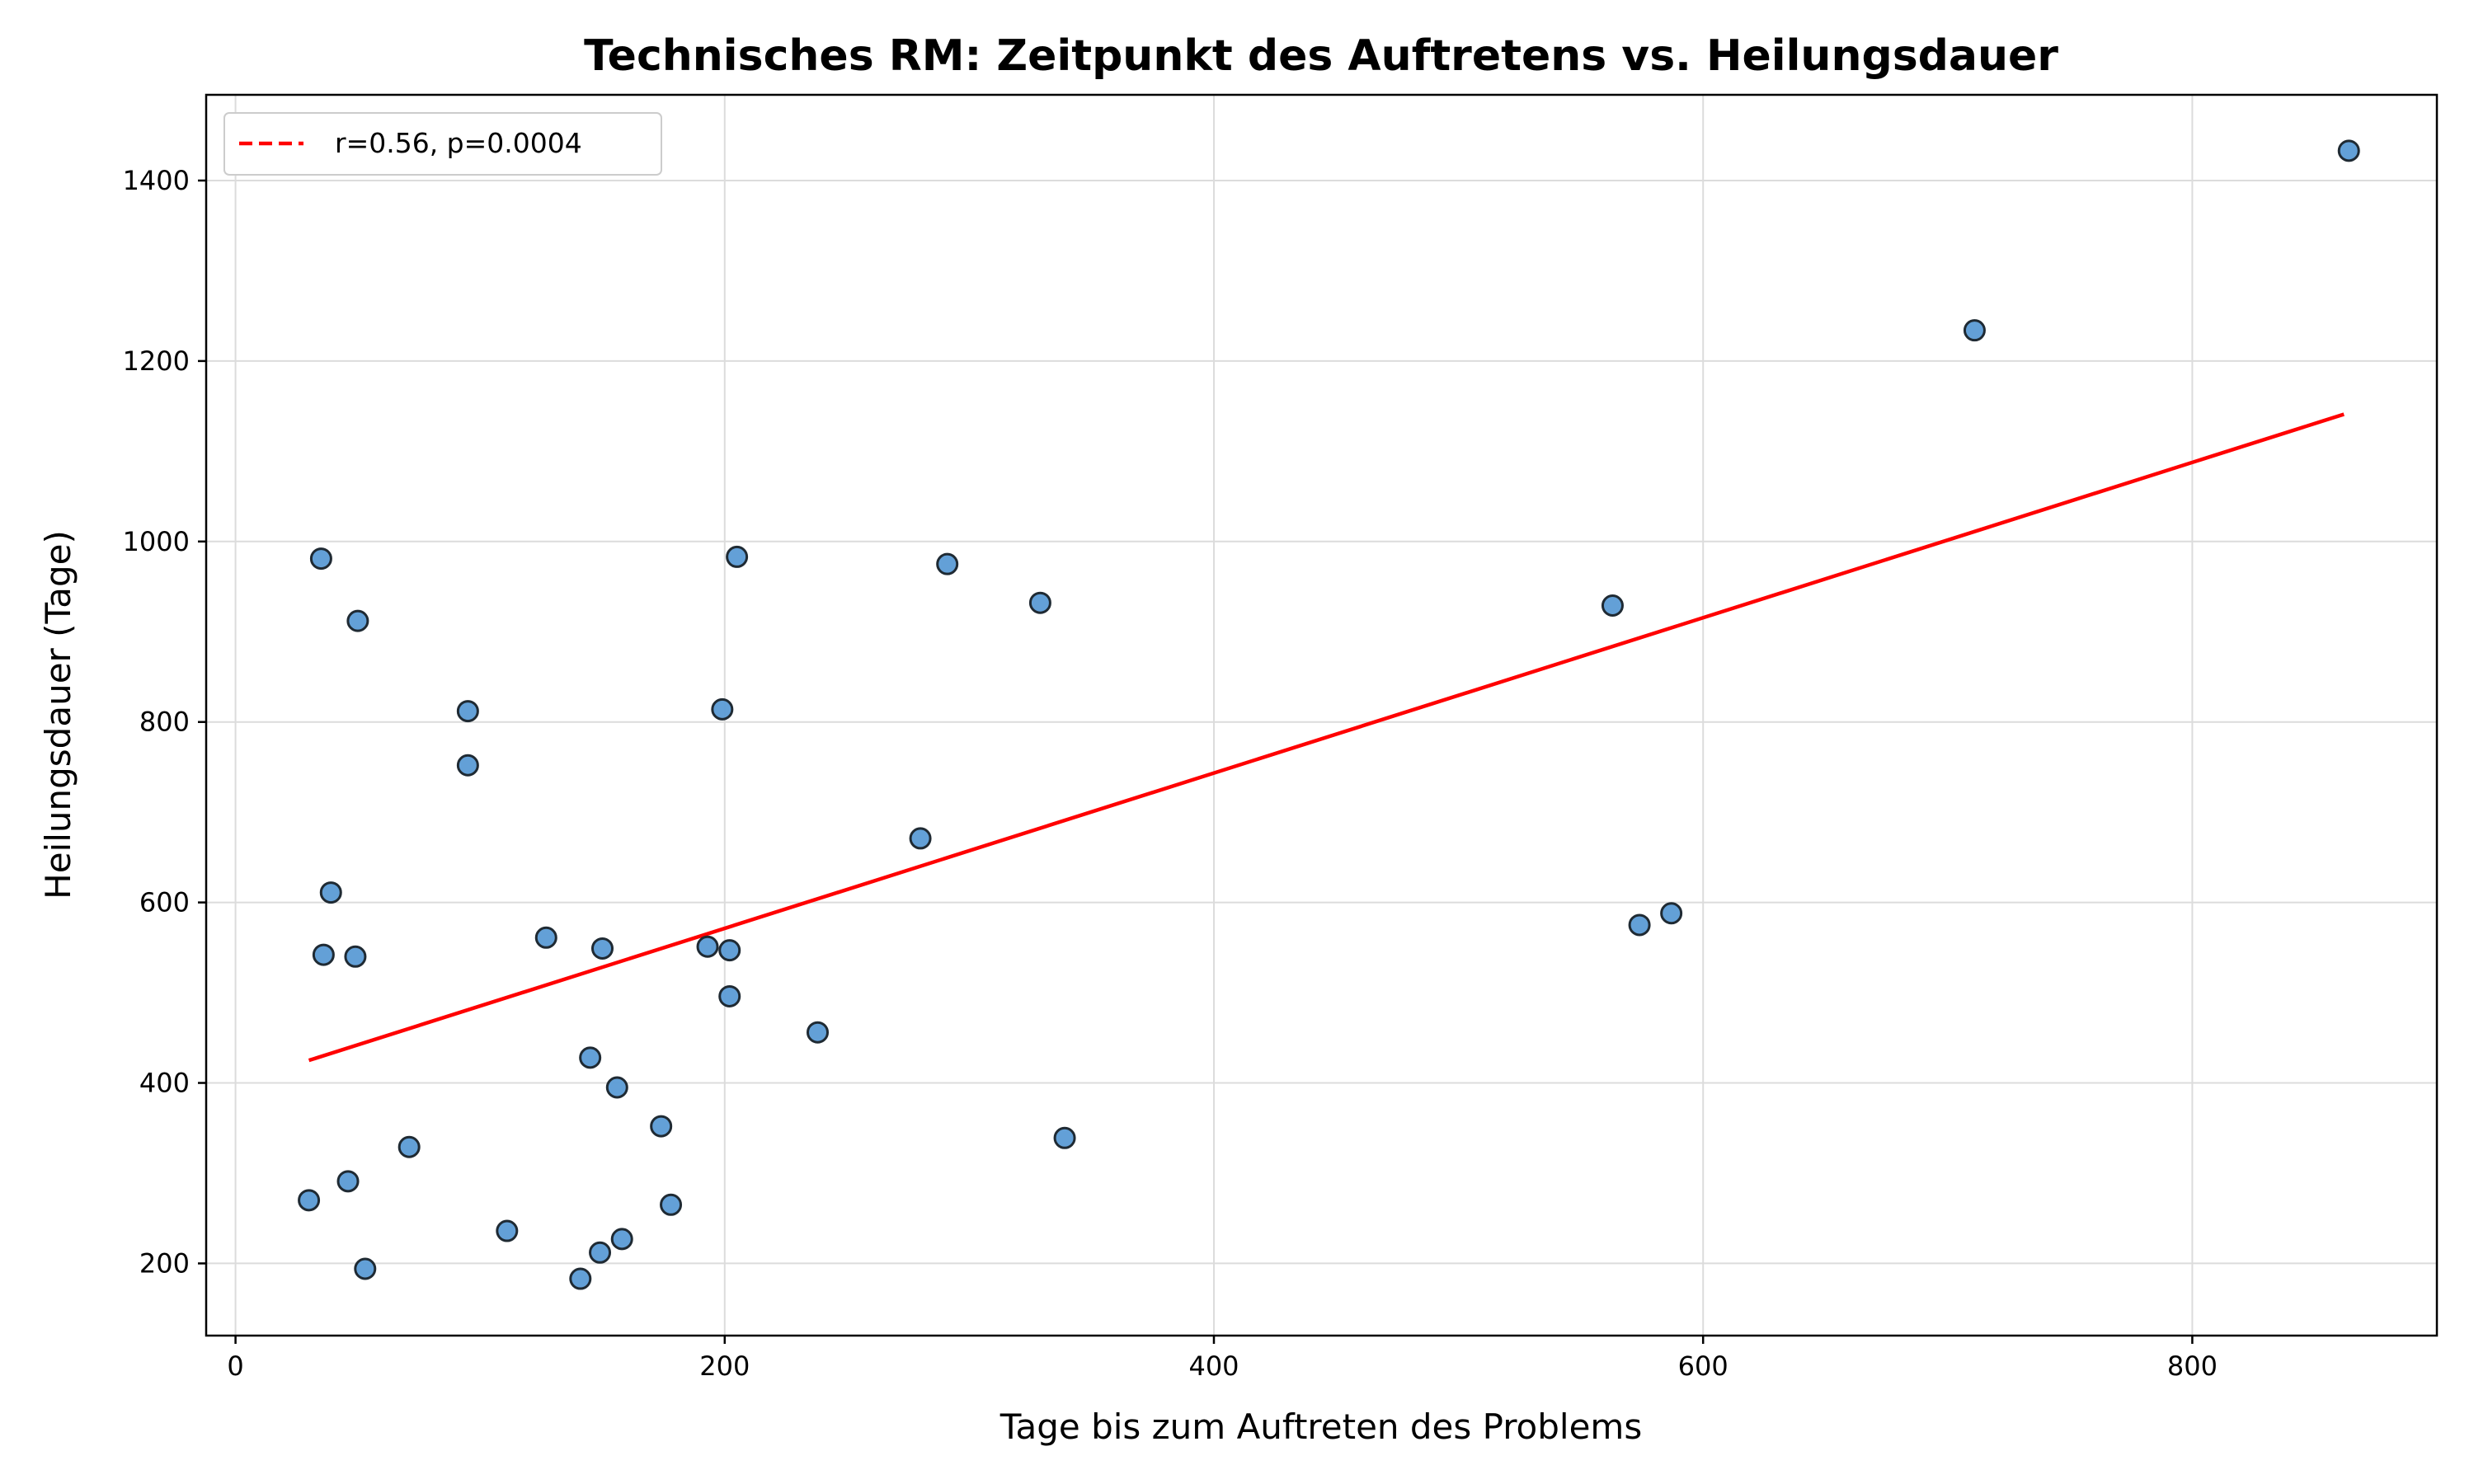  I want to click on legend-box, so click(442, 144).